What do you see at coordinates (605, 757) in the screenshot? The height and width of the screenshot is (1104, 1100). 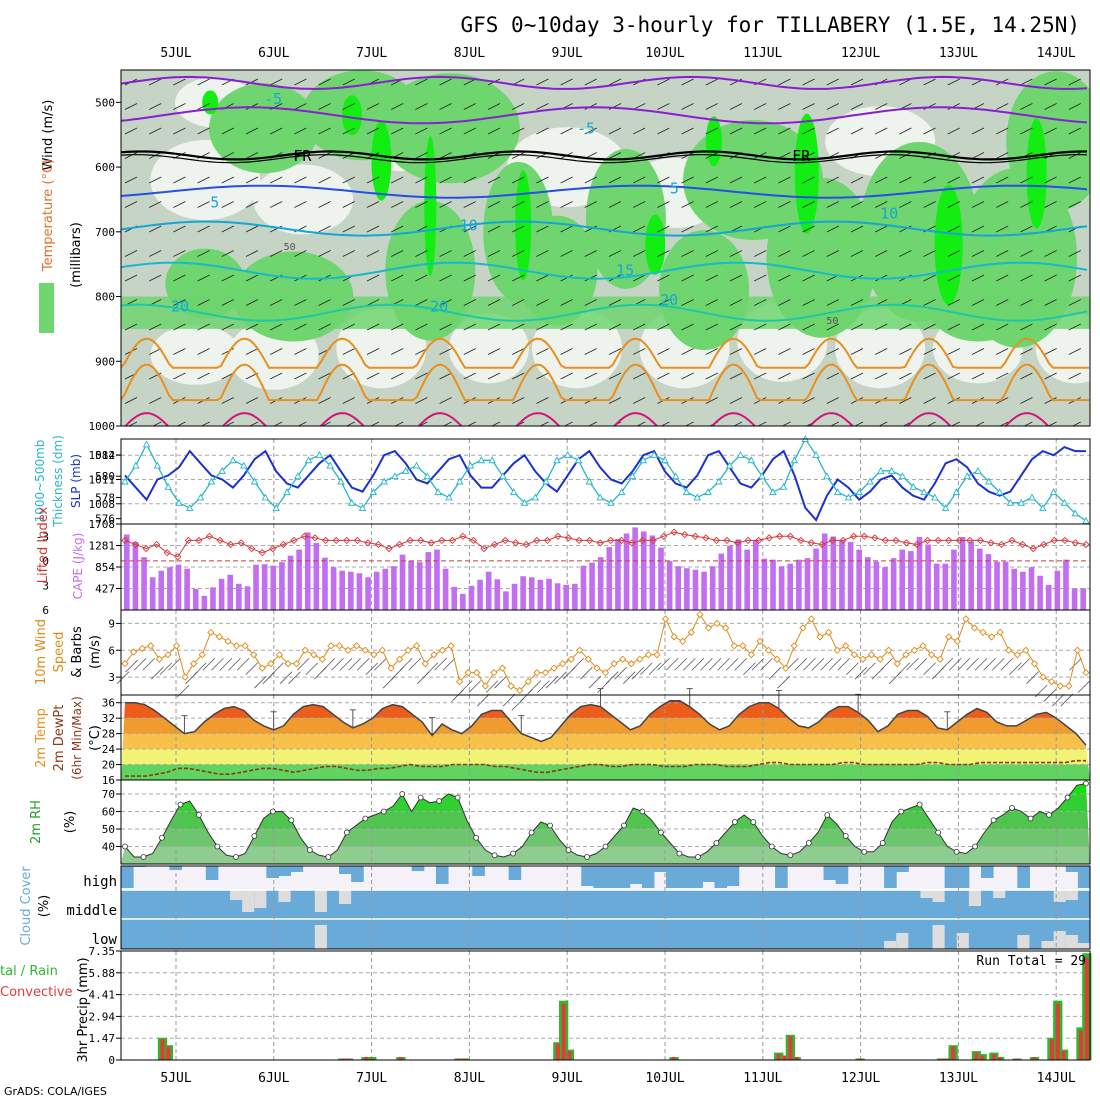 I see `temp-color-band` at bounding box center [605, 757].